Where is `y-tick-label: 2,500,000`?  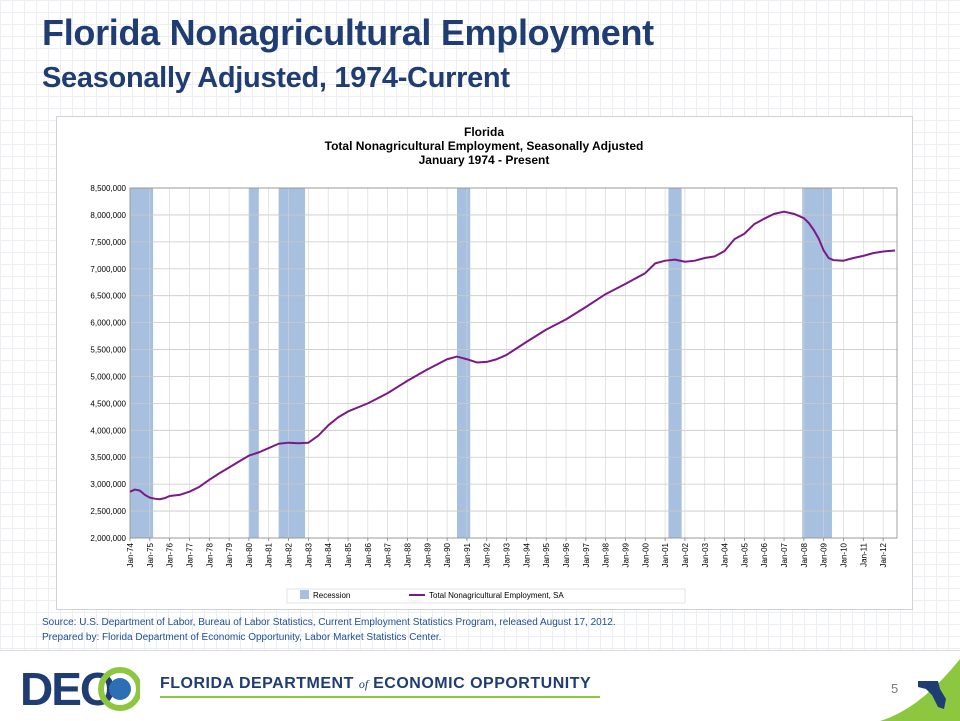
y-tick-label: 2,500,000 is located at coordinates (108, 511).